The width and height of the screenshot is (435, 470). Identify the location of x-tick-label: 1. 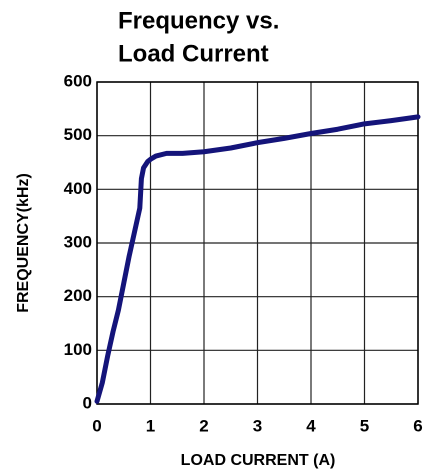
(150, 425).